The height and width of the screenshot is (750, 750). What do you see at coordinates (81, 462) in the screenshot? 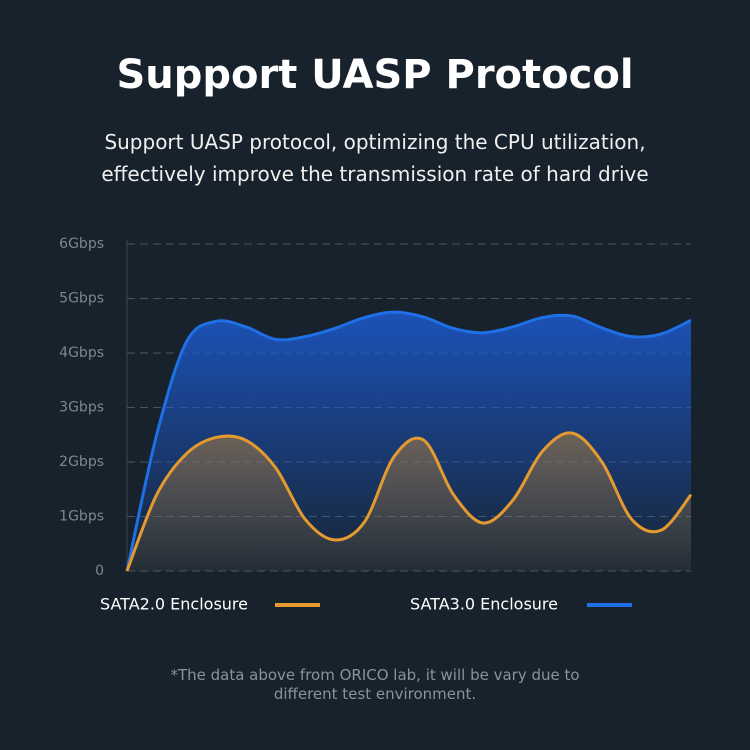
I see `y-tick-label: 2Gbps` at bounding box center [81, 462].